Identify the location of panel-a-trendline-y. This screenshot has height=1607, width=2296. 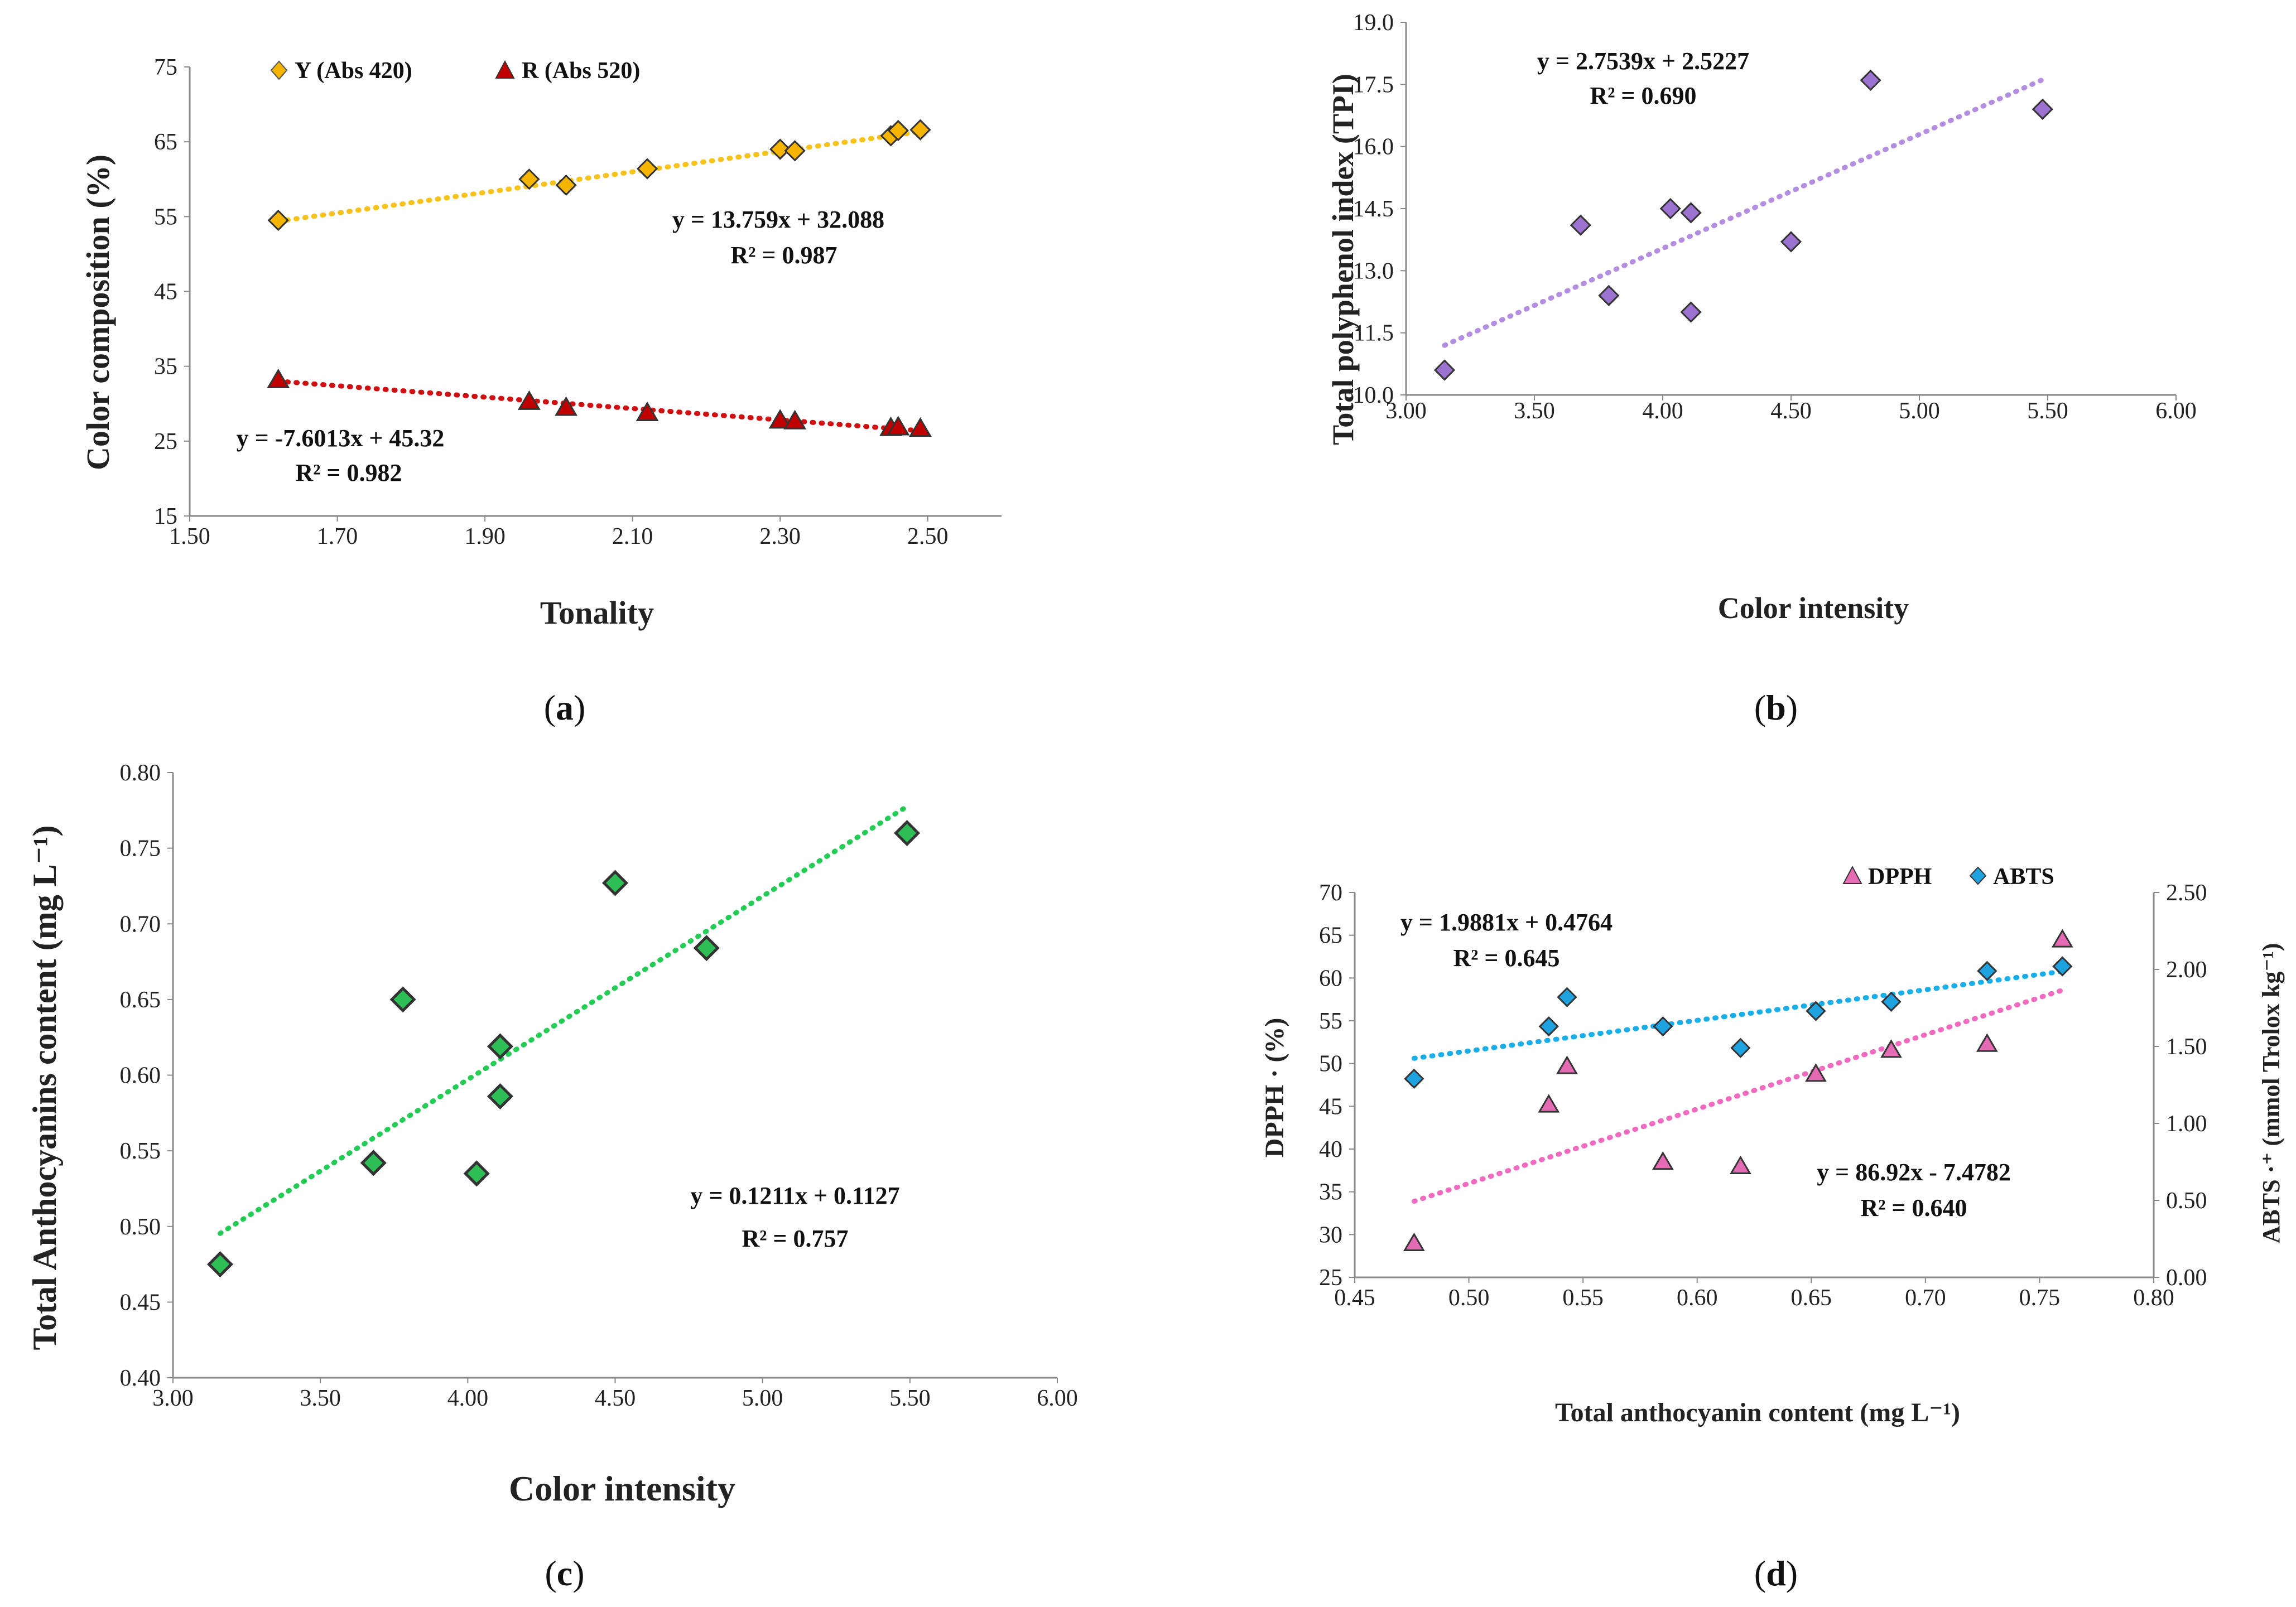
(599, 177).